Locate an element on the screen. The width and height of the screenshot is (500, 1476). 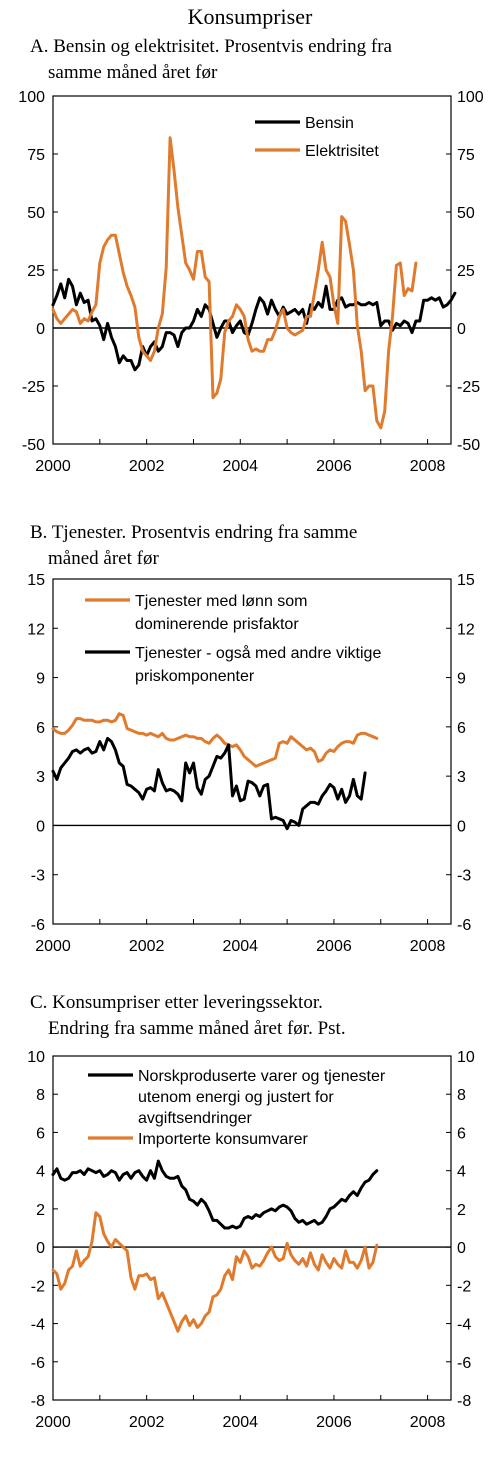
y-tick-label-right: -8 is located at coordinates (464, 1401).